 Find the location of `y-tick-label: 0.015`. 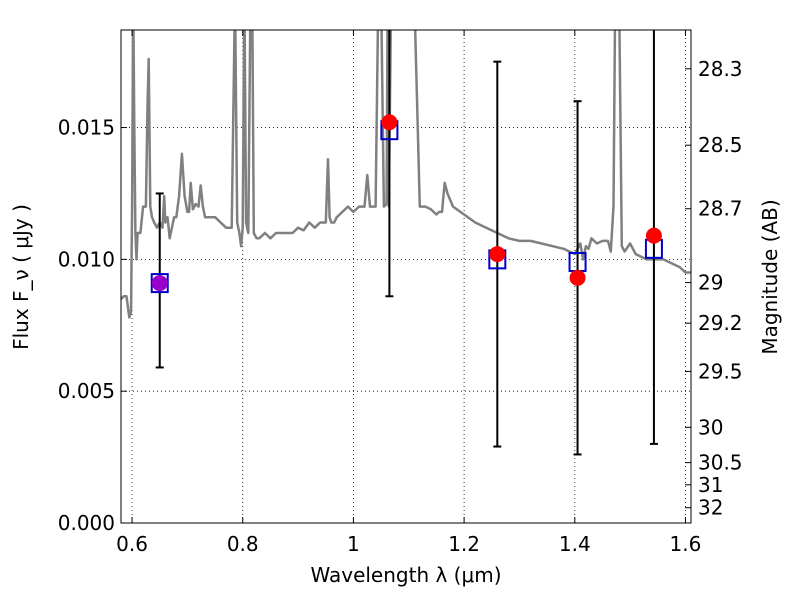

y-tick-label: 0.015 is located at coordinates (86, 128).